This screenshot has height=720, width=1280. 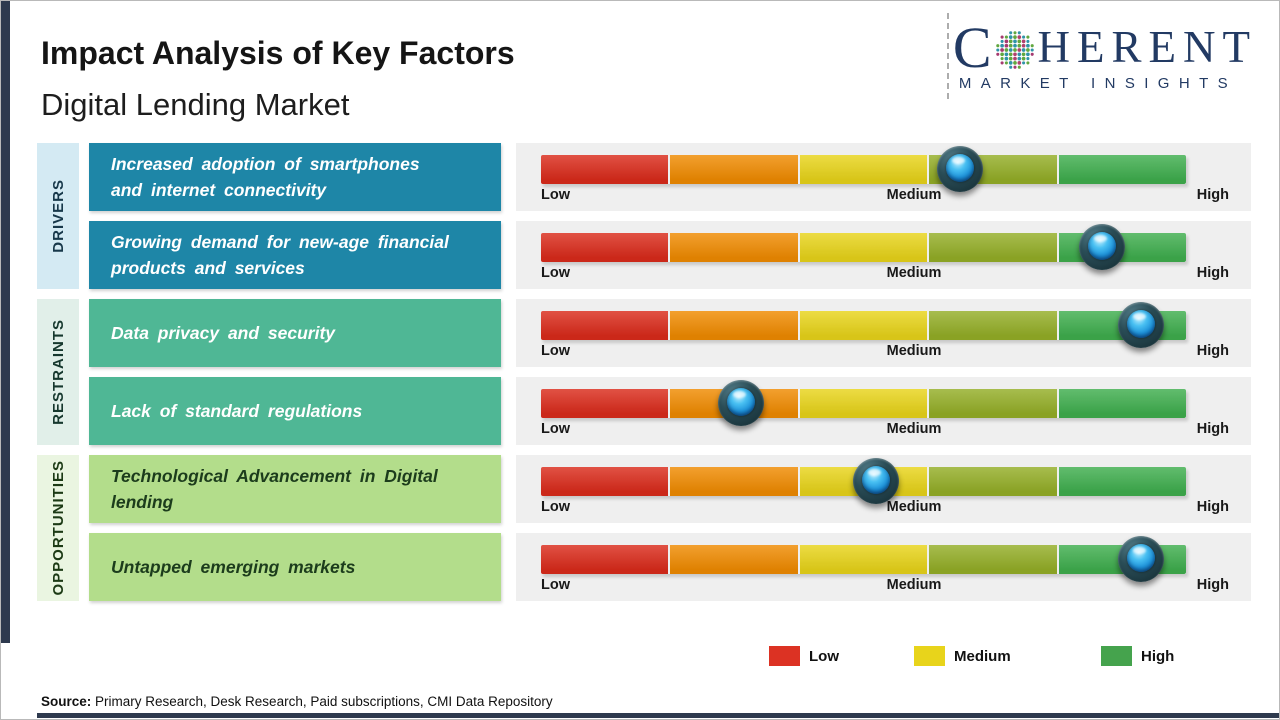 What do you see at coordinates (223, 332) in the screenshot?
I see `factor-label: Data privacy and security` at bounding box center [223, 332].